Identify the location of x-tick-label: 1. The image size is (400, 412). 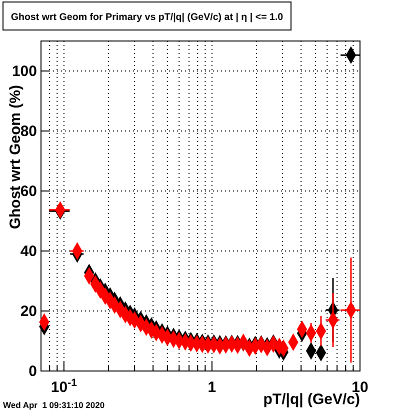
(212, 387).